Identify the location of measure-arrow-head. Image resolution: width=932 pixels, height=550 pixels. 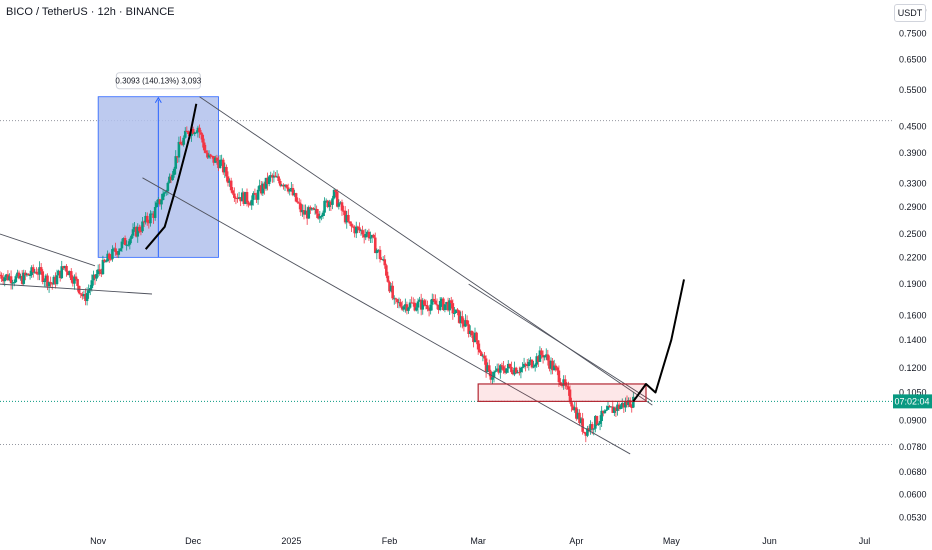
(158, 99).